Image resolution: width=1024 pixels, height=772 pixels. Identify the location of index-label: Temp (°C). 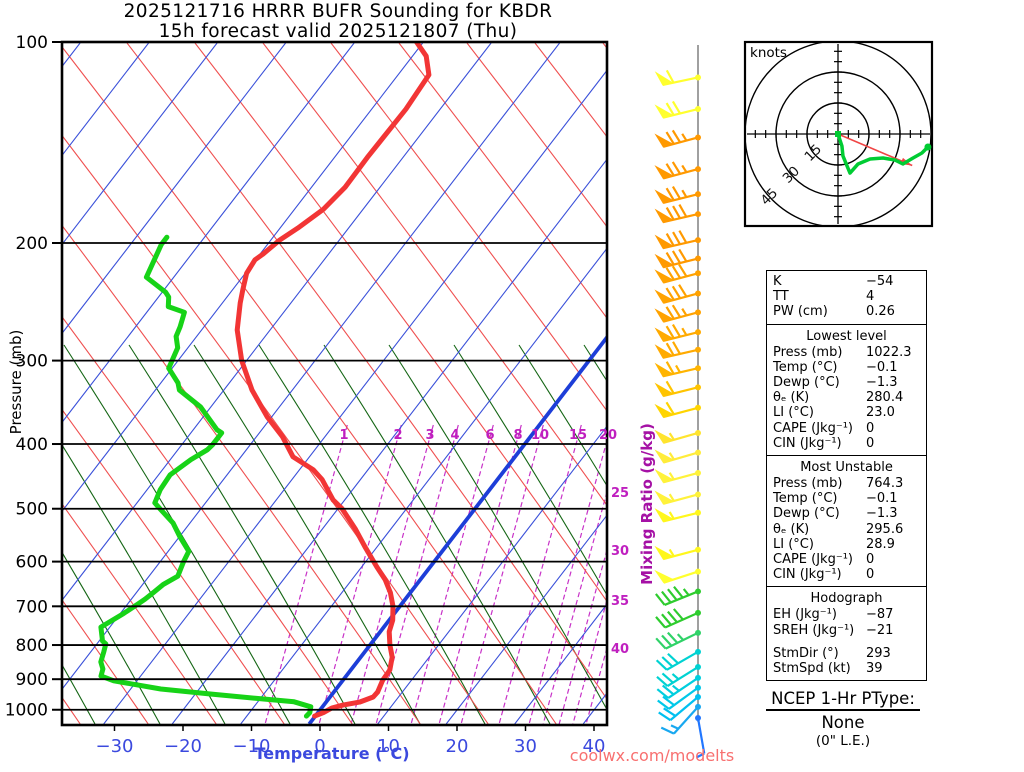
(805, 367).